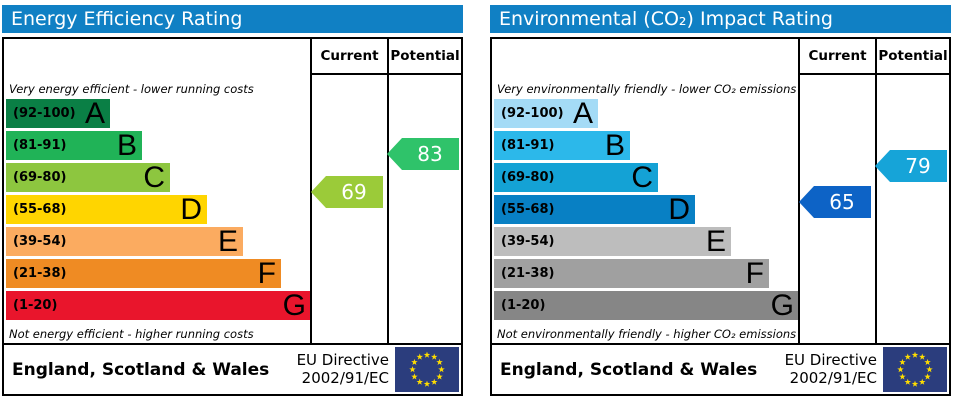 The image size is (957, 404). Describe the element at coordinates (354, 192) in the screenshot. I see `current-rating-value: 69` at that location.